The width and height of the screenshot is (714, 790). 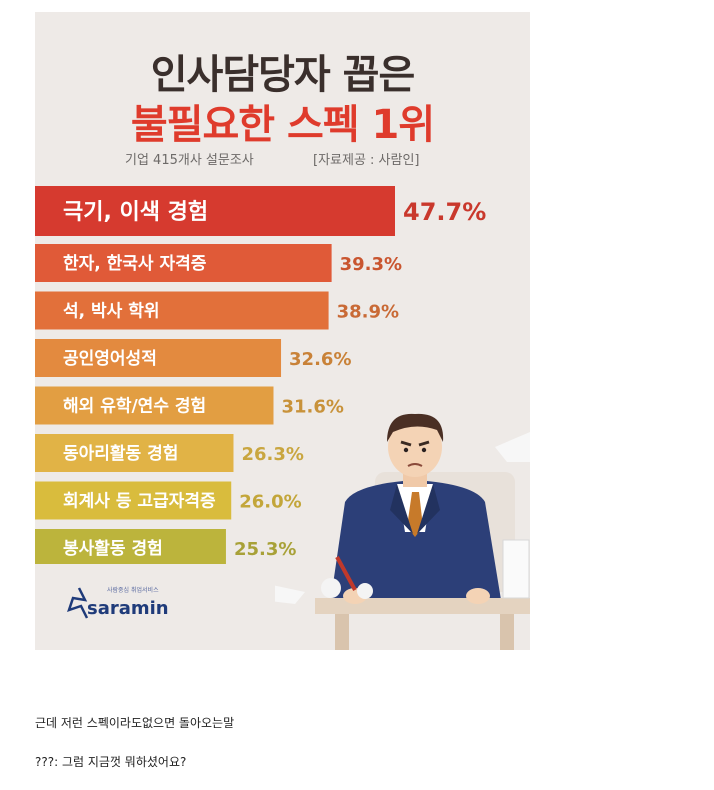 What do you see at coordinates (371, 264) in the screenshot?
I see `bar-value-label: 39.3%` at bounding box center [371, 264].